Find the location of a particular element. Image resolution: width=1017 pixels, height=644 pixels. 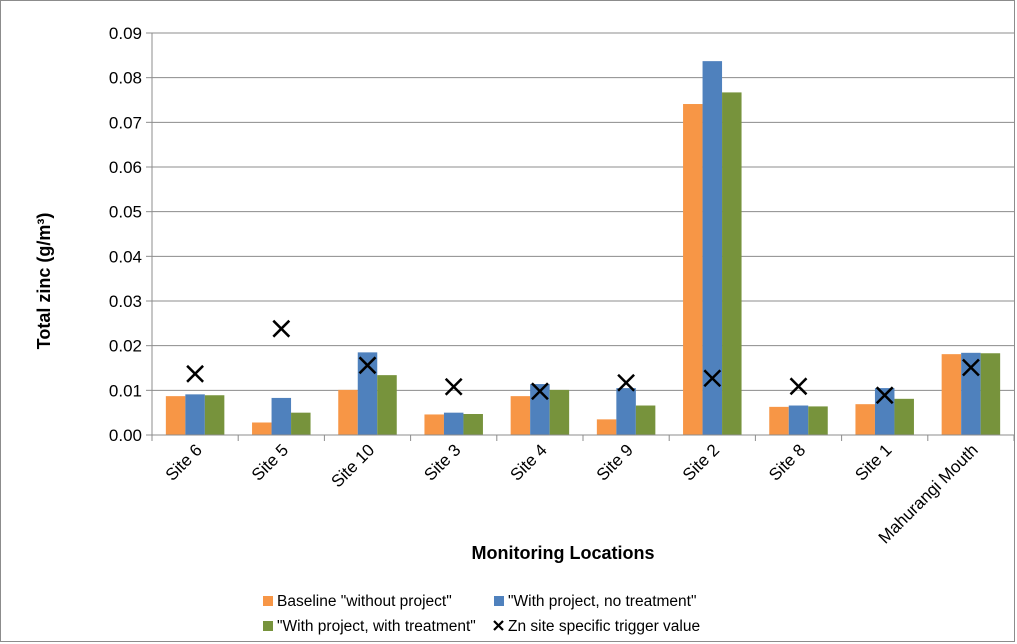

x-tick-label: Site 3 is located at coordinates (442, 462).